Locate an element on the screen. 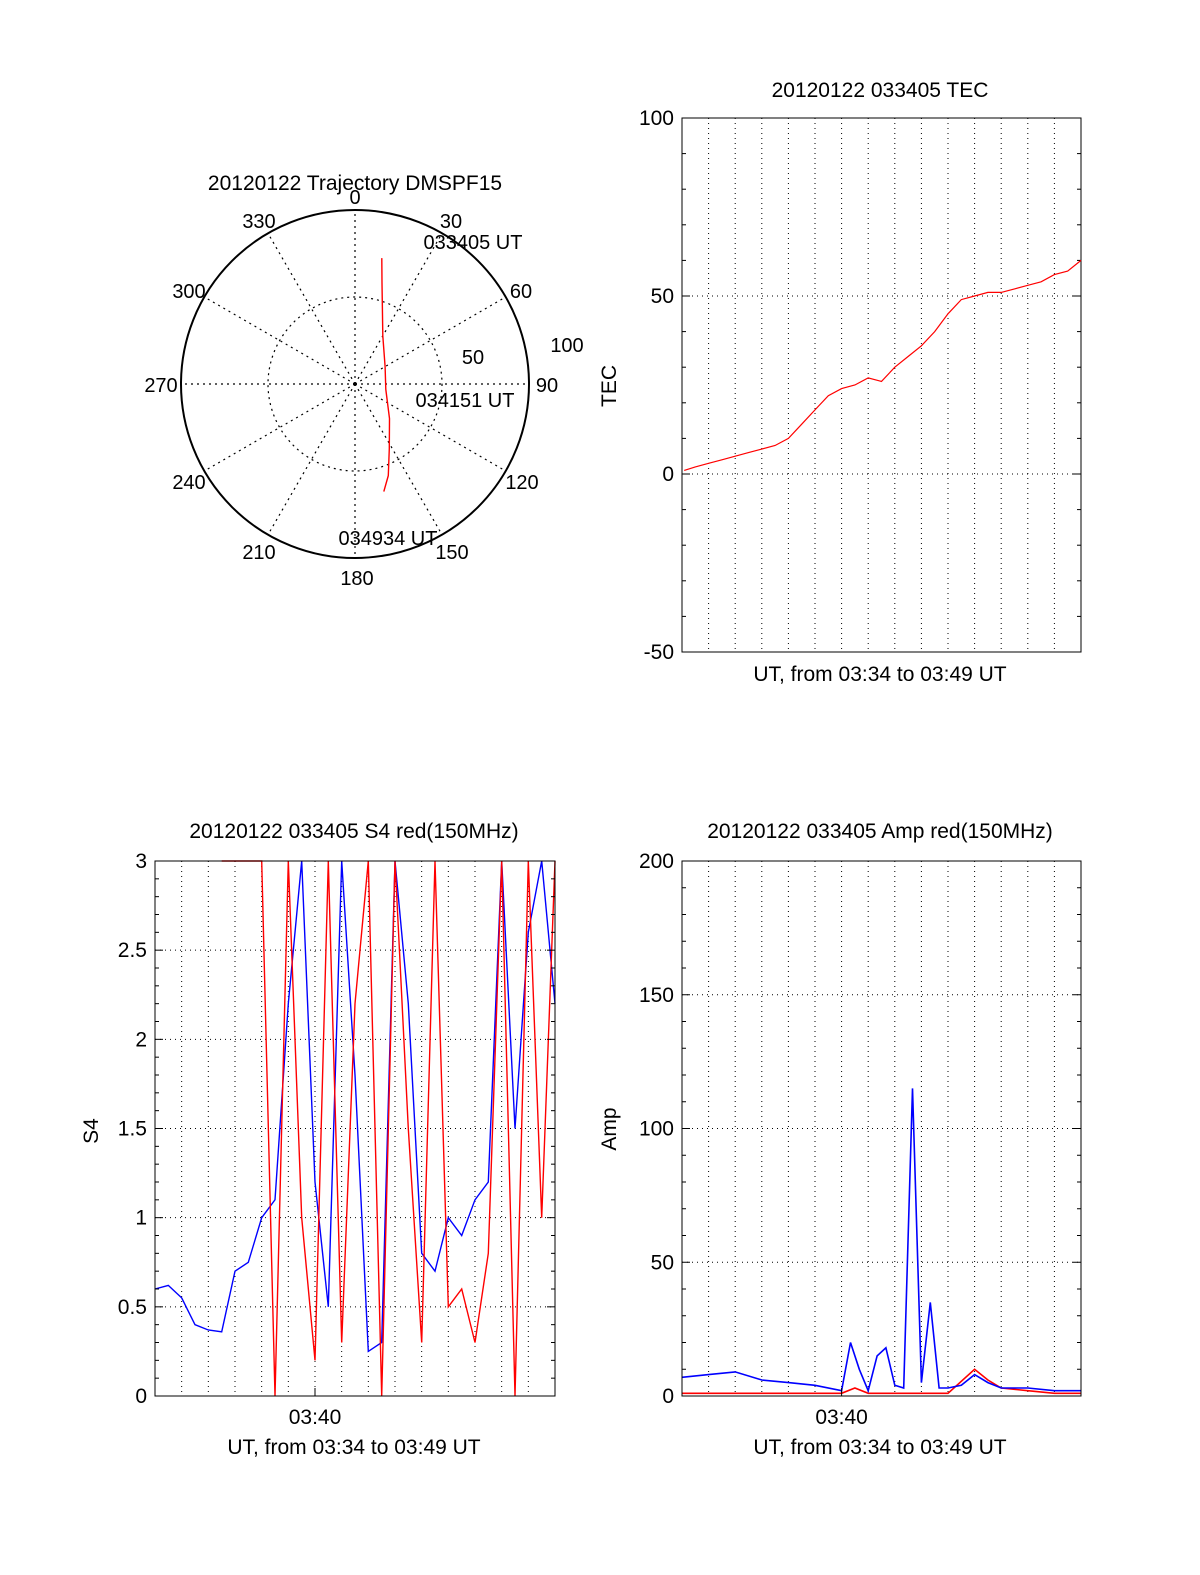 The height and width of the screenshot is (1575, 1200). polar-angle-label: 150 is located at coordinates (451, 553).